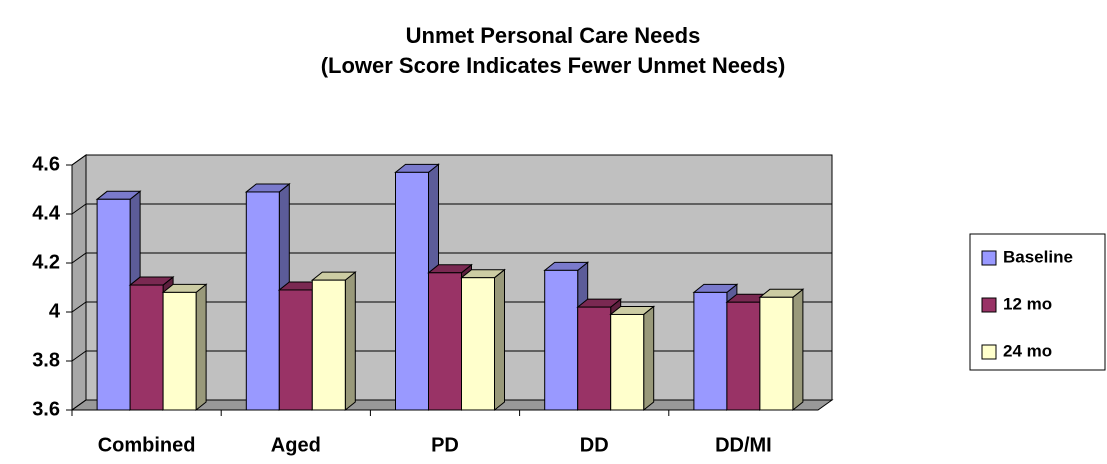 The height and width of the screenshot is (464, 1107). What do you see at coordinates (1027, 303) in the screenshot?
I see `legend-label: 12 mo` at bounding box center [1027, 303].